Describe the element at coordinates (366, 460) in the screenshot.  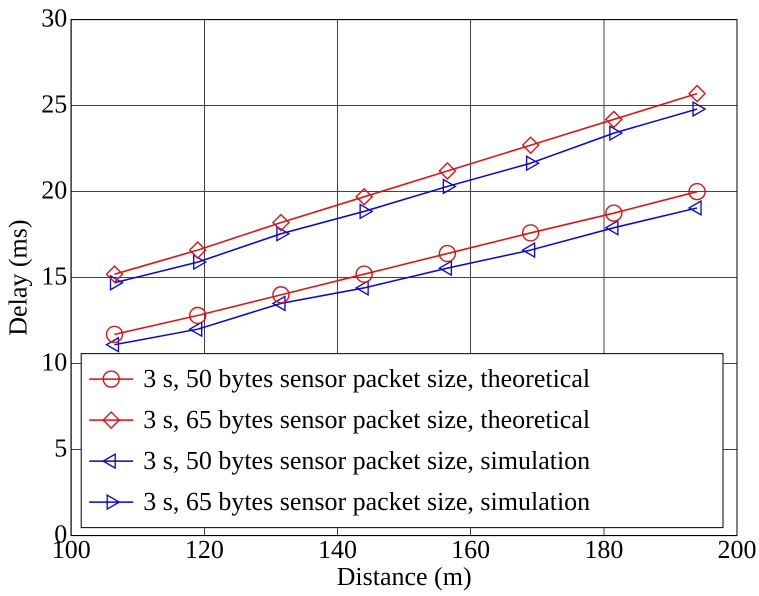
I see `legend-label: 3 s, 50 bytes sensor packet size, simulation` at that location.